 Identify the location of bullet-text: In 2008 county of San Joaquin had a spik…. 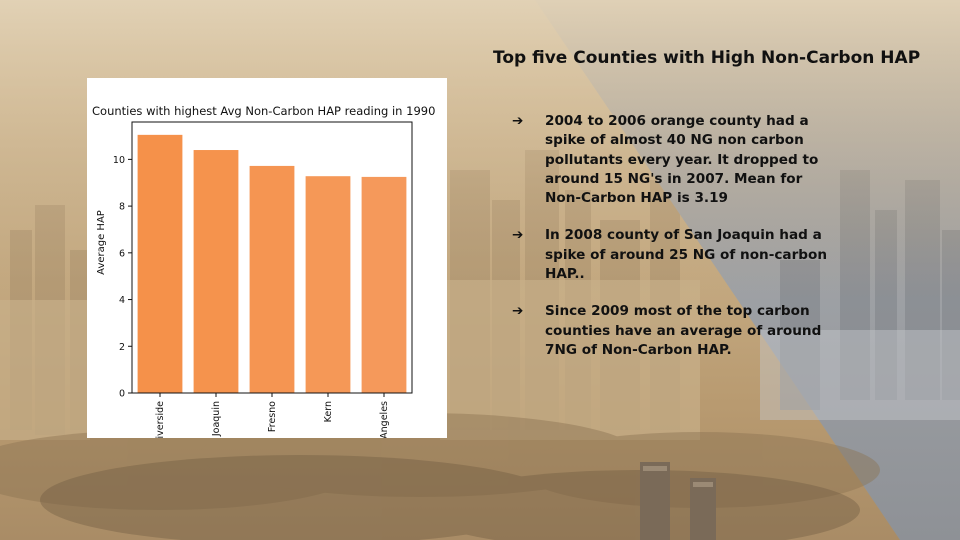
(686, 255).